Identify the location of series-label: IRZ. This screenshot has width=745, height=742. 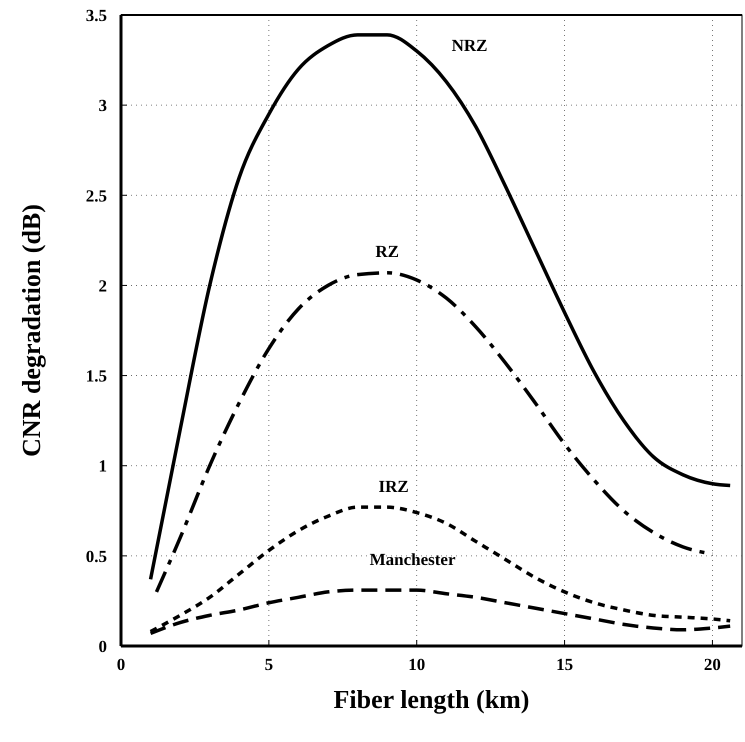
(393, 486).